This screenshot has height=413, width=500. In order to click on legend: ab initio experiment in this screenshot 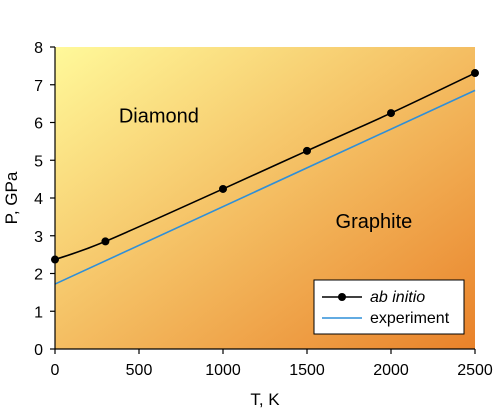, I will do `click(389, 307)`.